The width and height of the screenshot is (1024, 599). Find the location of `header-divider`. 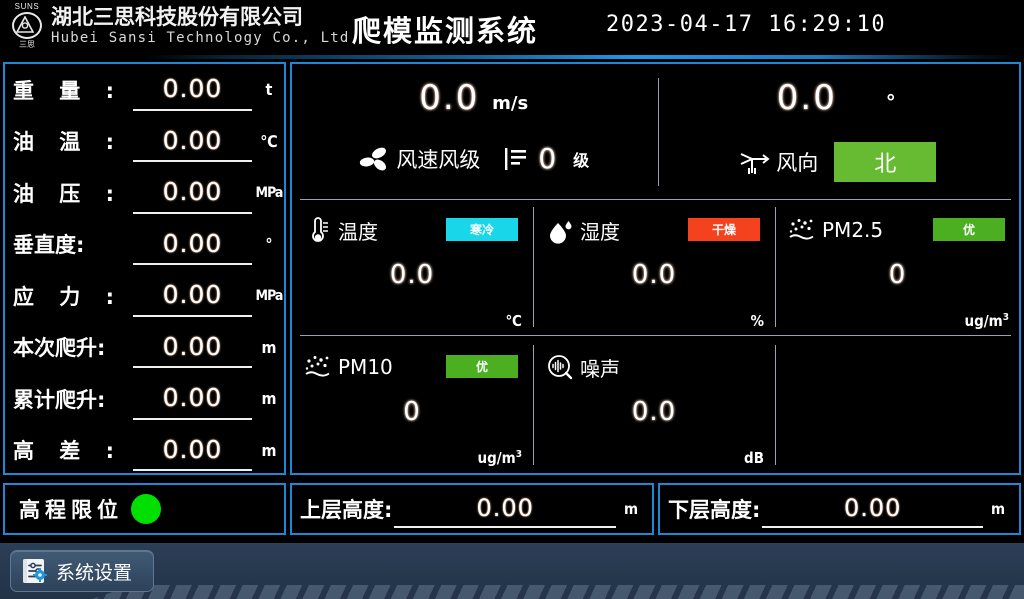

header-divider is located at coordinates (512, 57).